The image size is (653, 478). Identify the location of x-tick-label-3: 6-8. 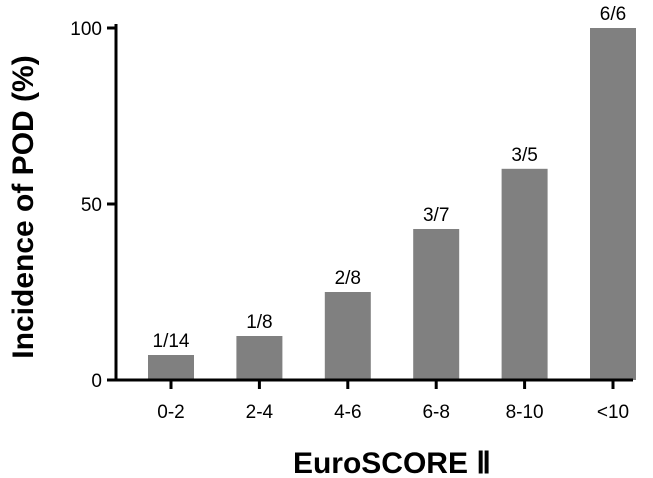
(435, 412).